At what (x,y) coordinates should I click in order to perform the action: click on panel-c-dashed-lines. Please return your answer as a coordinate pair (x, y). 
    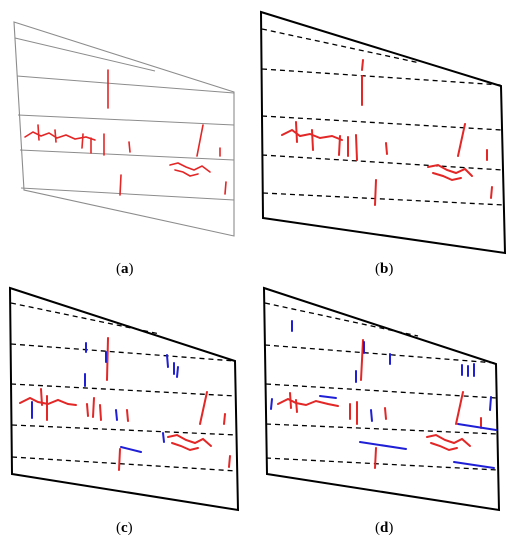
    Looking at the image, I should click on (124, 387).